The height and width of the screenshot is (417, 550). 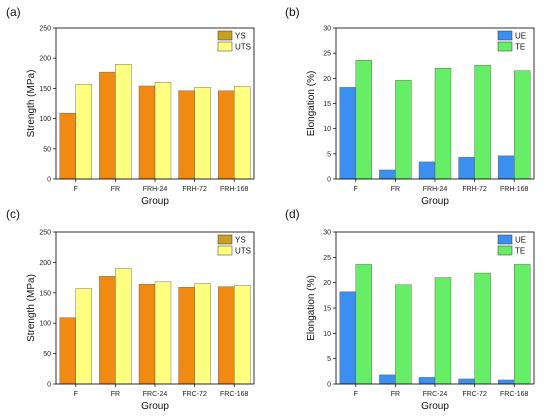 I want to click on x-tick-label: FRH-72, so click(x=474, y=189).